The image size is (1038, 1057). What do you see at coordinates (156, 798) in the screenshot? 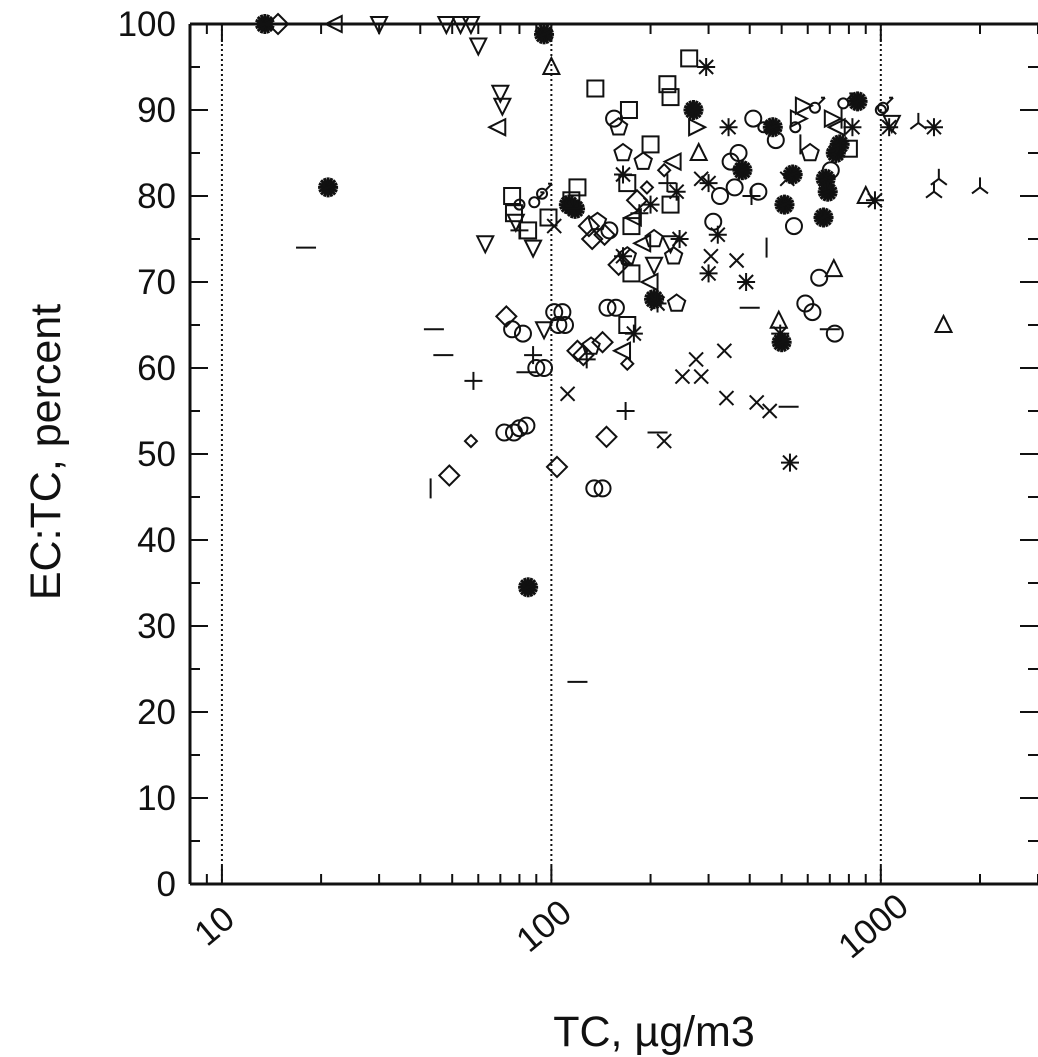
I see `y-tick-label: 10` at bounding box center [156, 798].